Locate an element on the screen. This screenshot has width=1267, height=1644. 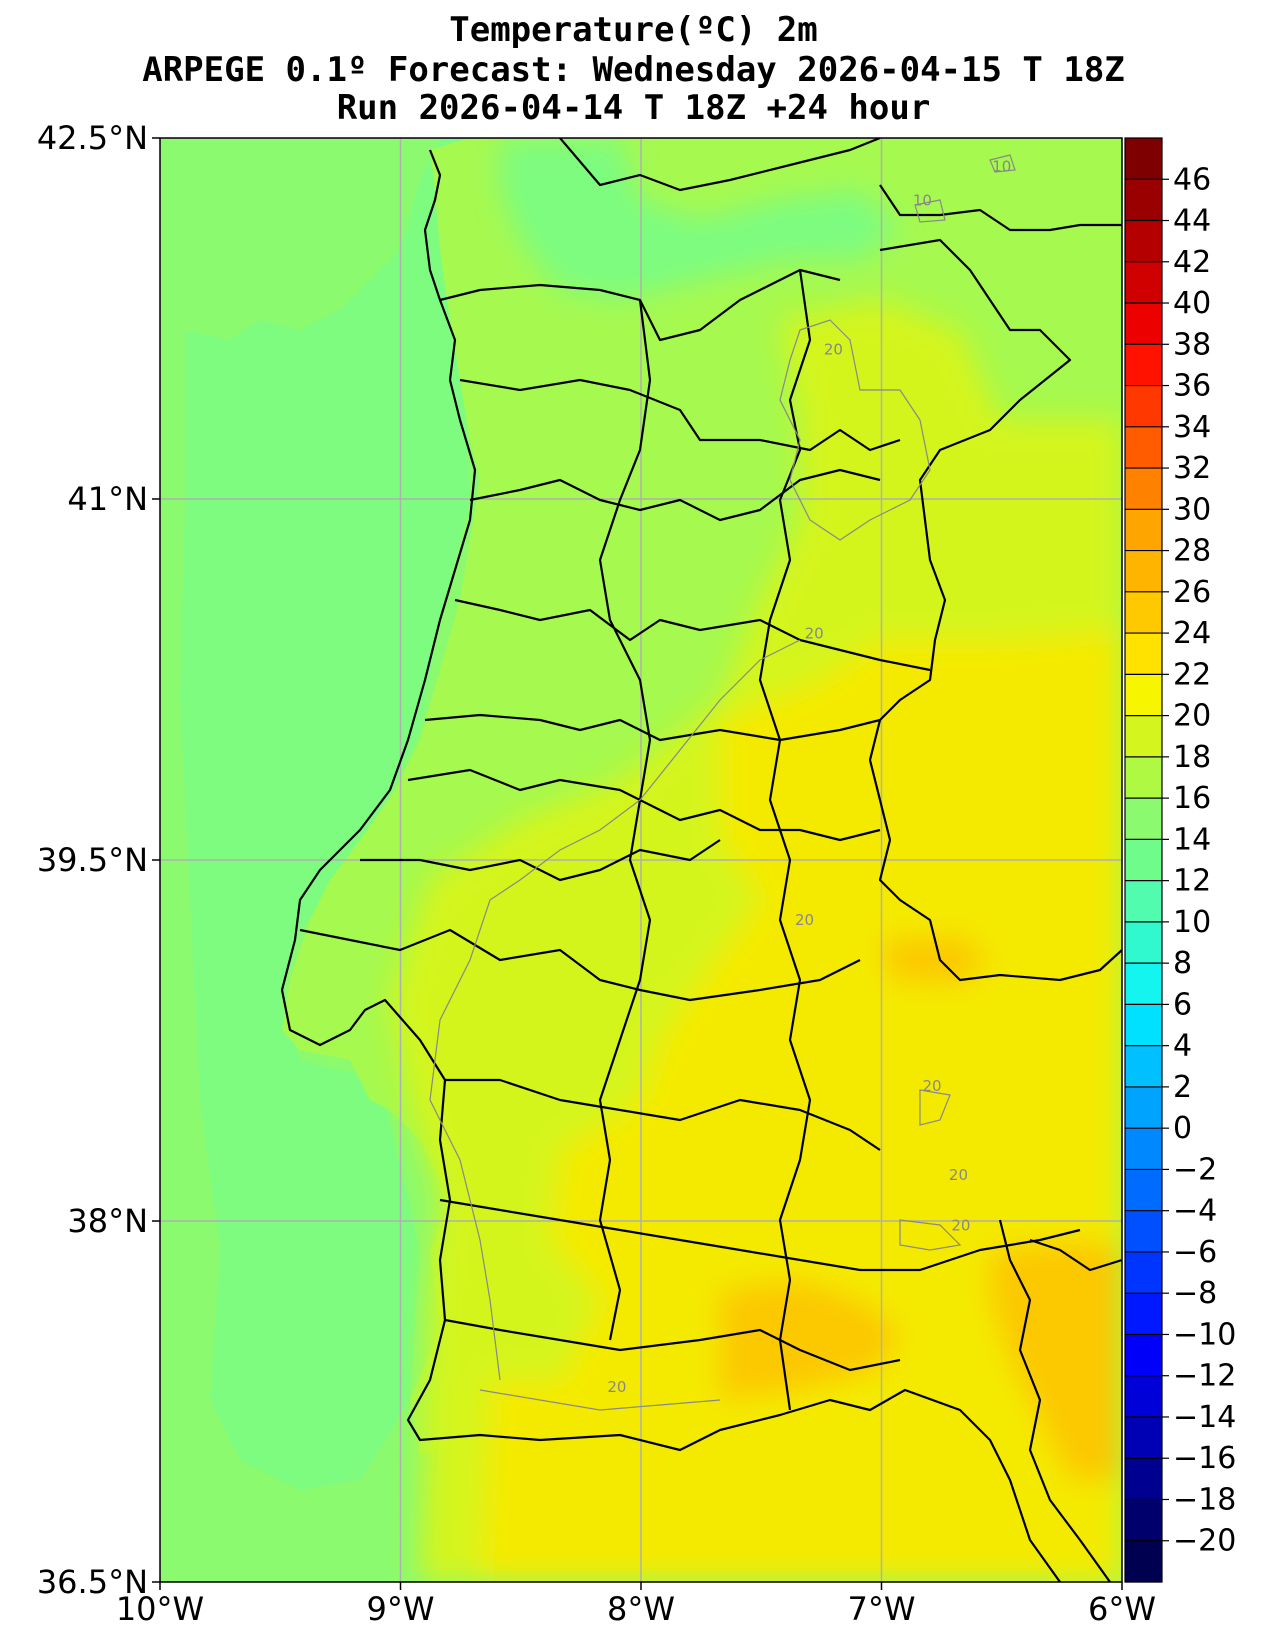
colorbar-frame is located at coordinates (1143, 860).